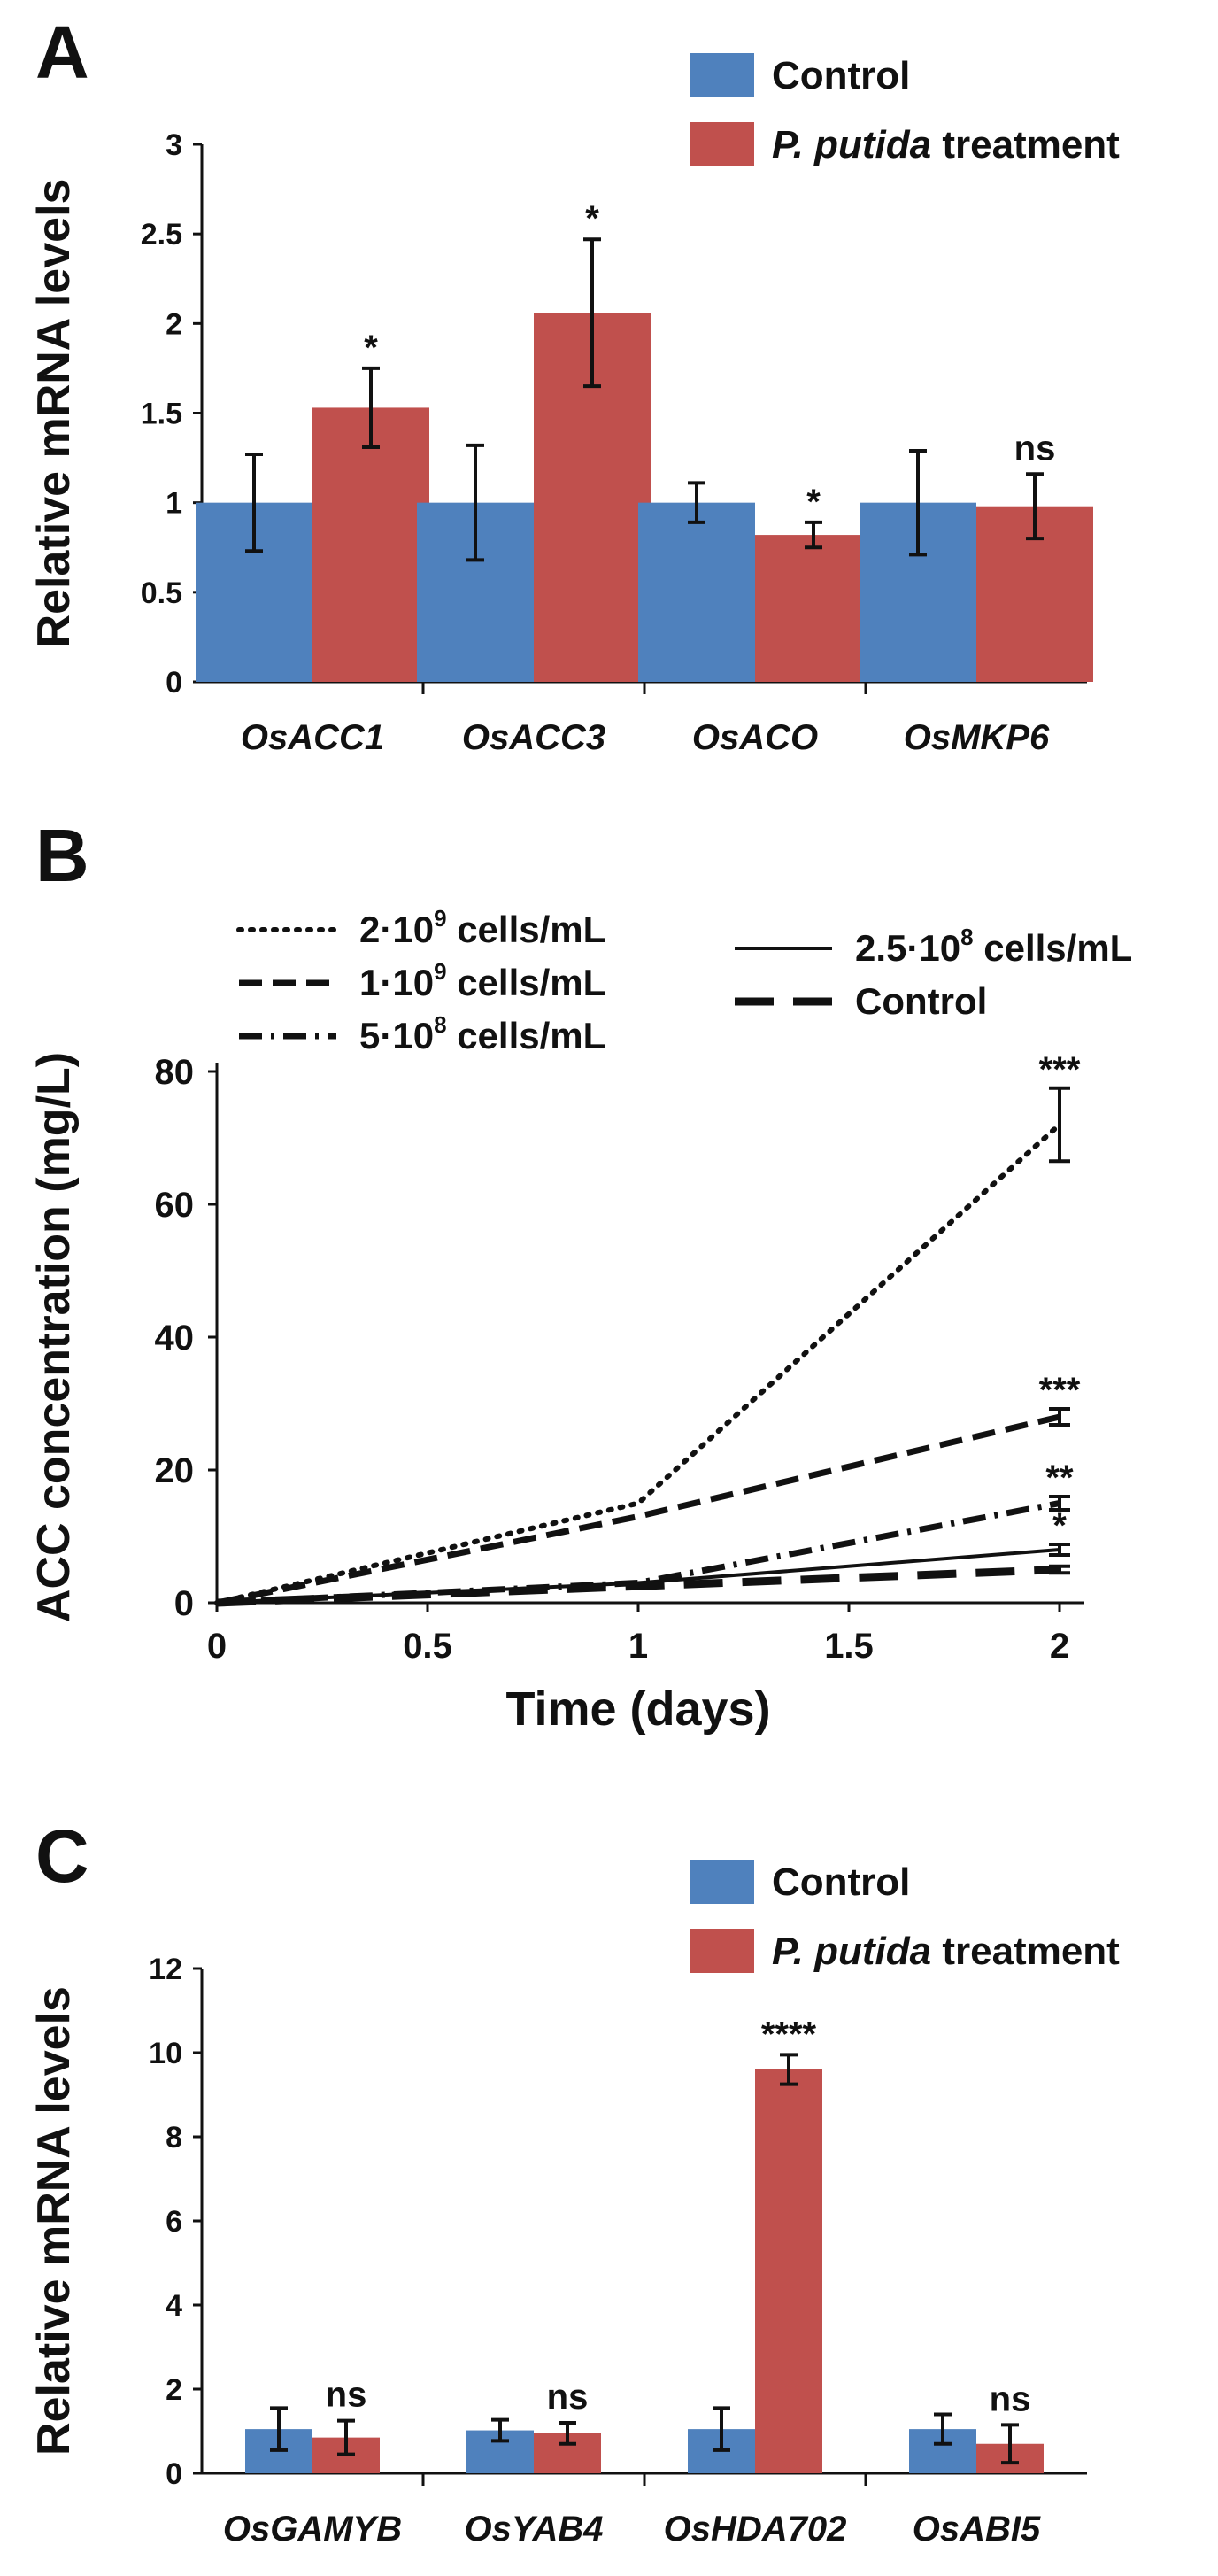 This screenshot has height=2576, width=1218. I want to click on x-tick-label: 0, so click(217, 1646).